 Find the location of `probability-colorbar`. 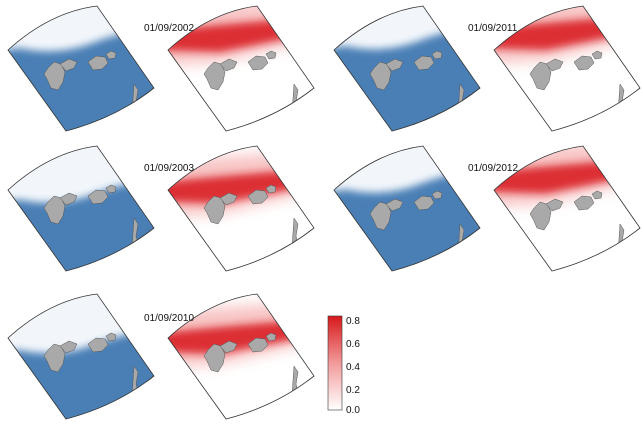

probability-colorbar is located at coordinates (335, 363).